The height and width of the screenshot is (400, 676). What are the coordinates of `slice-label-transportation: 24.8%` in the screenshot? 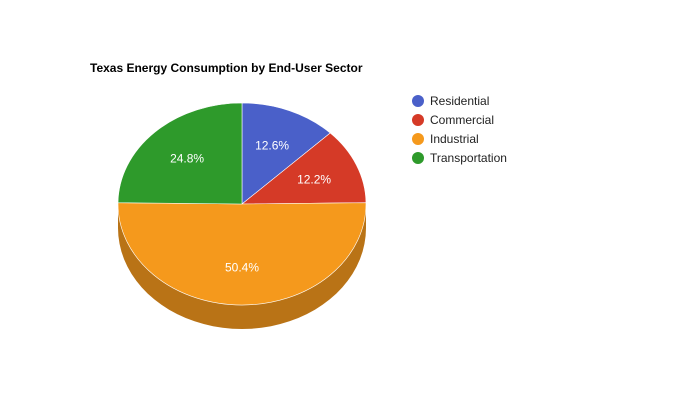 It's located at (187, 159).